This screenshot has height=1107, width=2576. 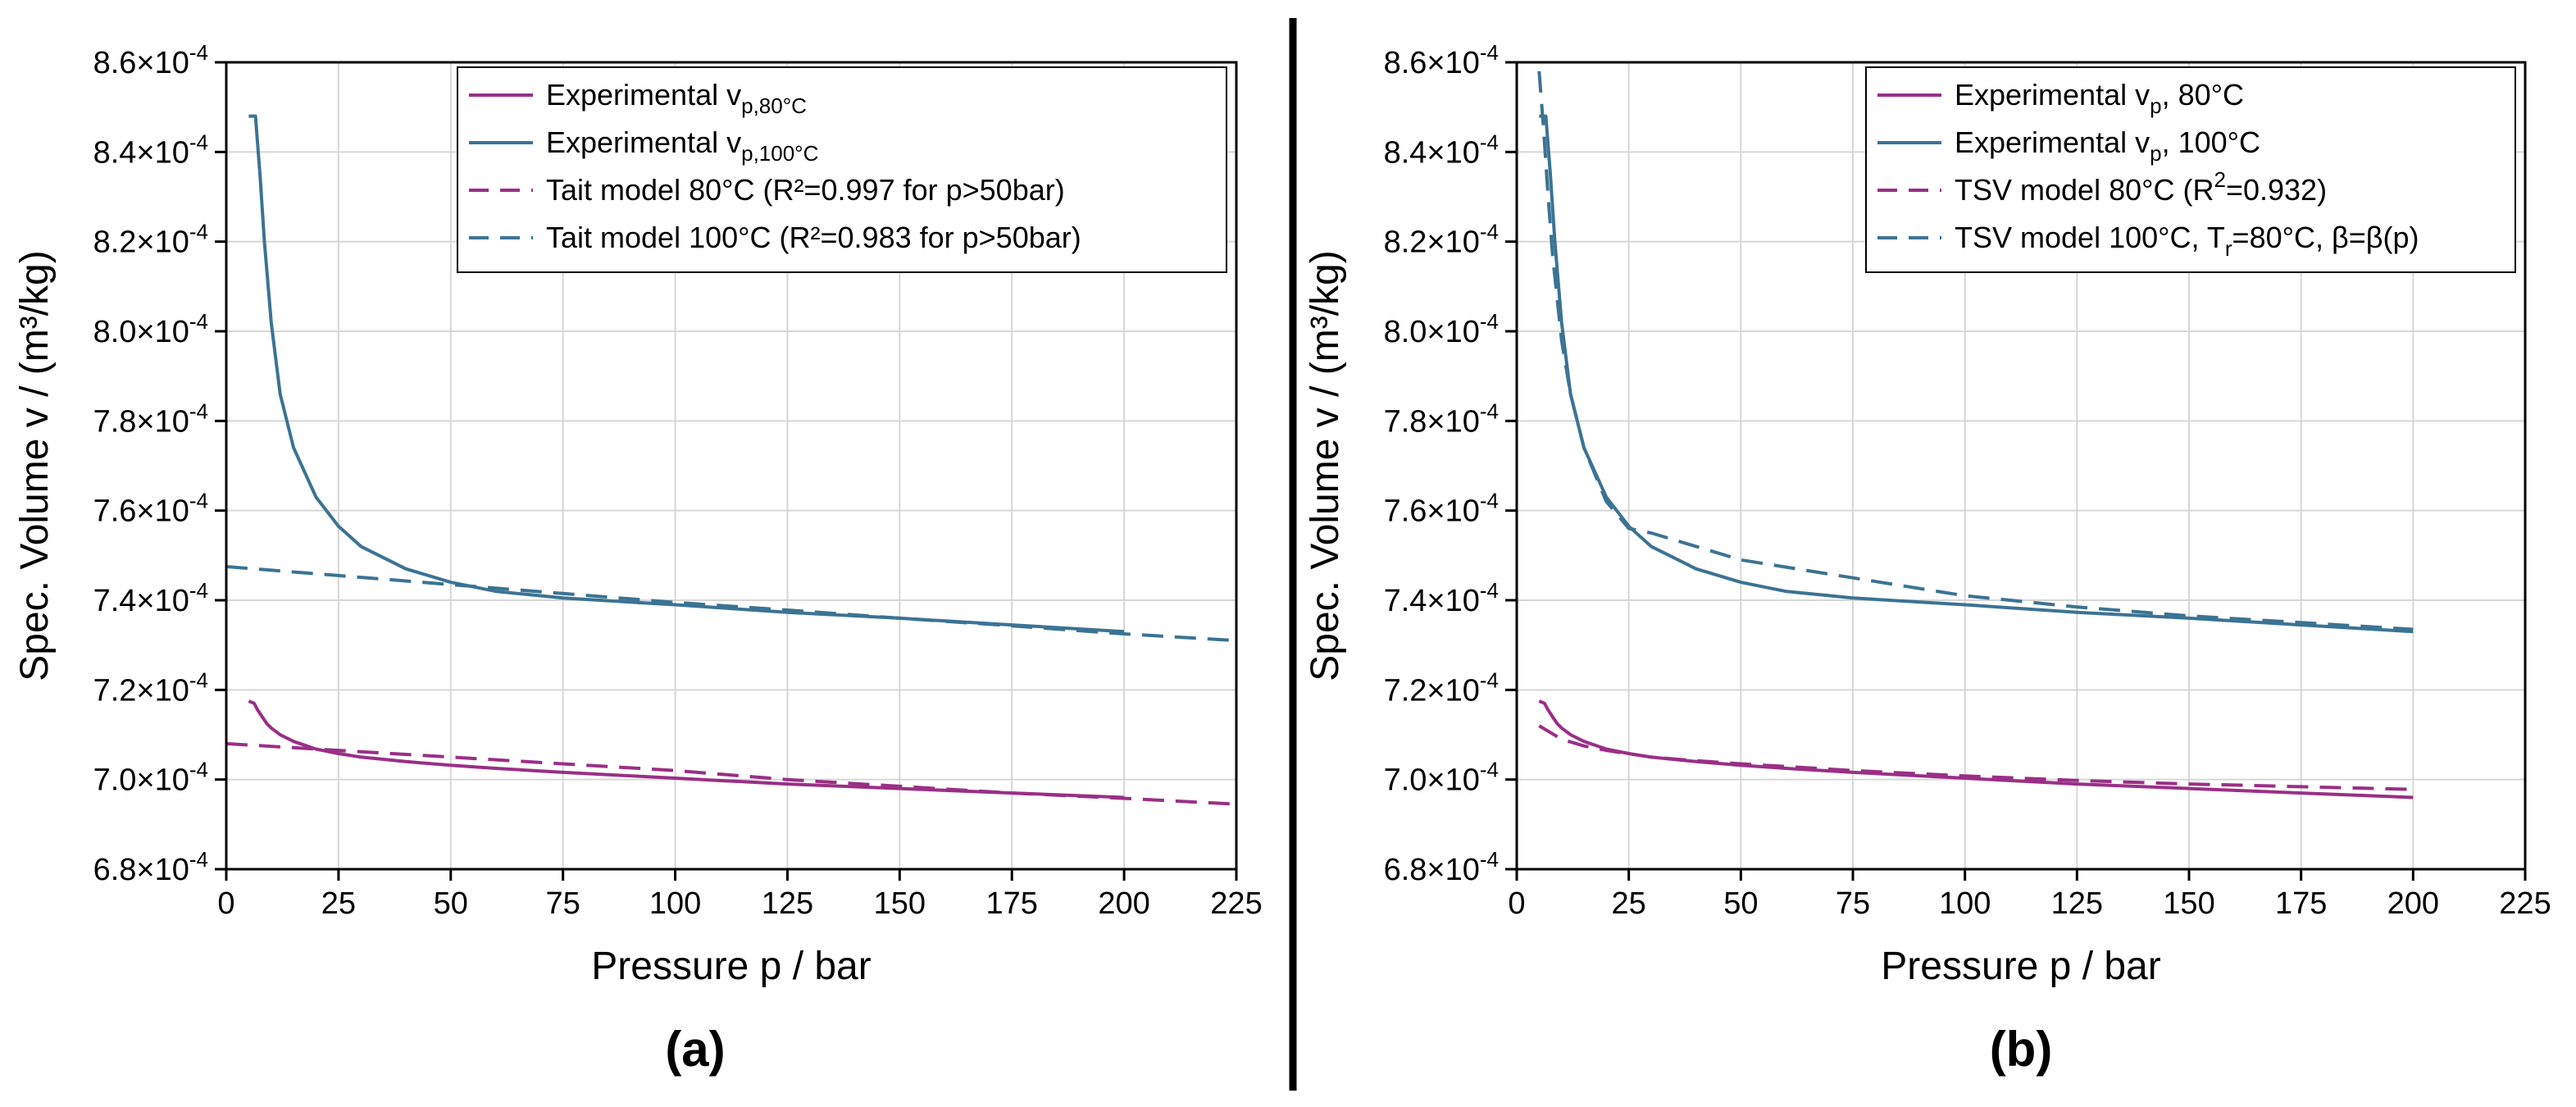 I want to click on legend-entry: Experimental vp,80°C, so click(x=677, y=98).